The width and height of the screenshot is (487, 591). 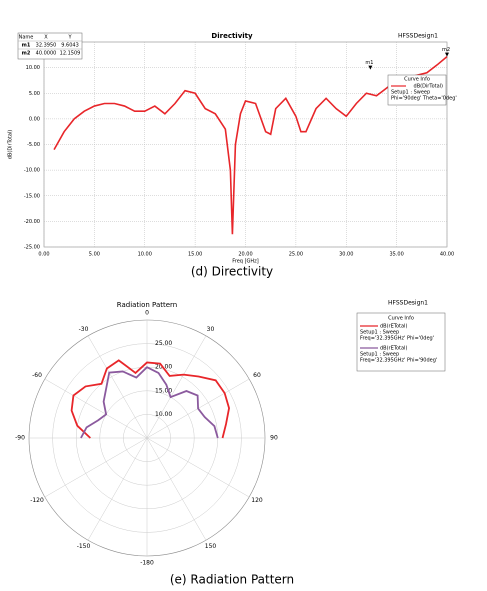 What do you see at coordinates (34, 119) in the screenshot?
I see `y-tick-label: 0.00` at bounding box center [34, 119].